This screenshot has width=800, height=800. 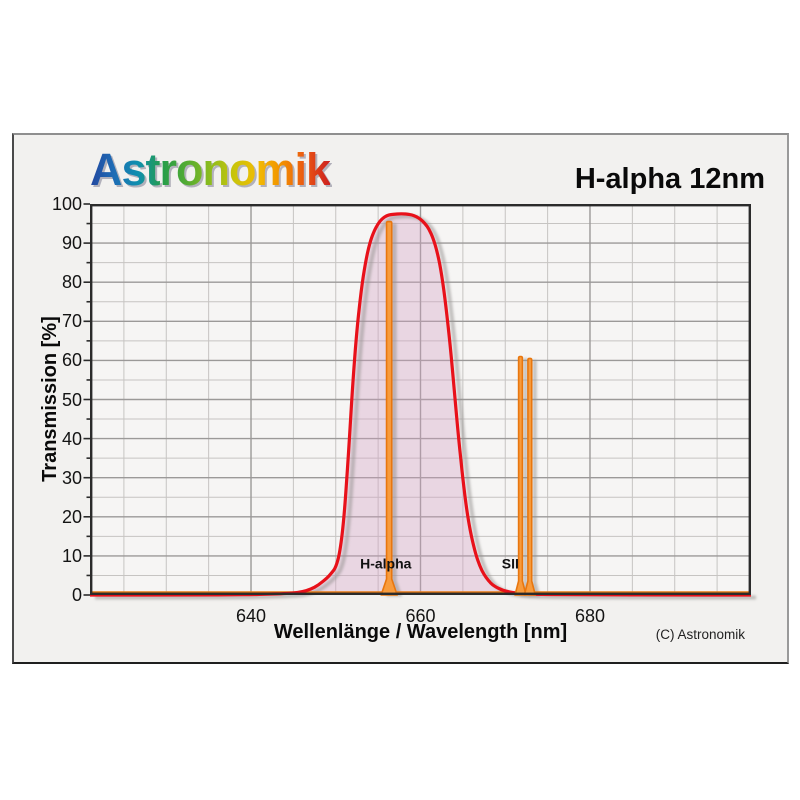 What do you see at coordinates (86, 399) in the screenshot?
I see `y-tick-marks` at bounding box center [86, 399].